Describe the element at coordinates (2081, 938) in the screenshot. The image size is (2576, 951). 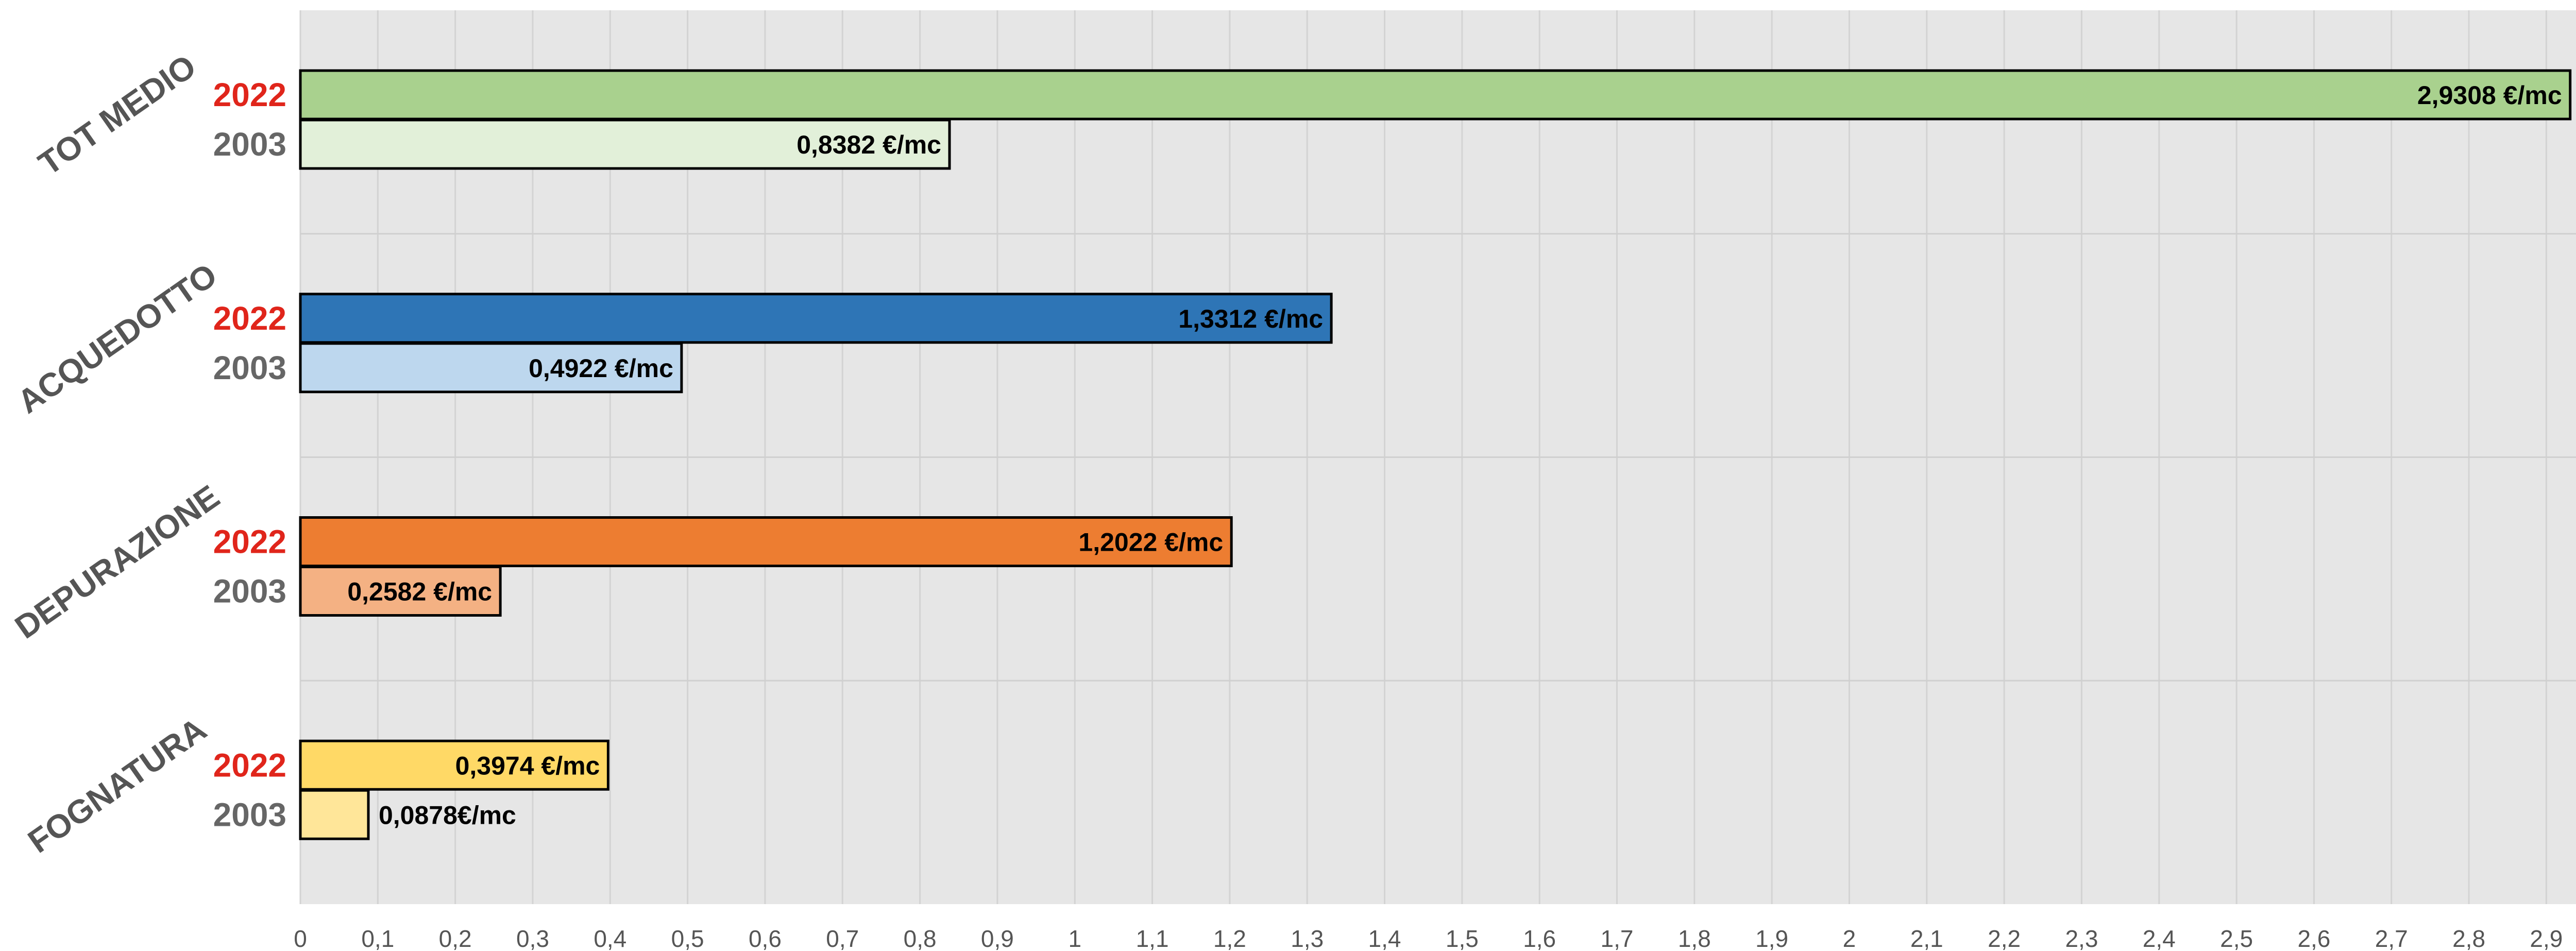
I see `x-tick-label: 2,3` at that location.